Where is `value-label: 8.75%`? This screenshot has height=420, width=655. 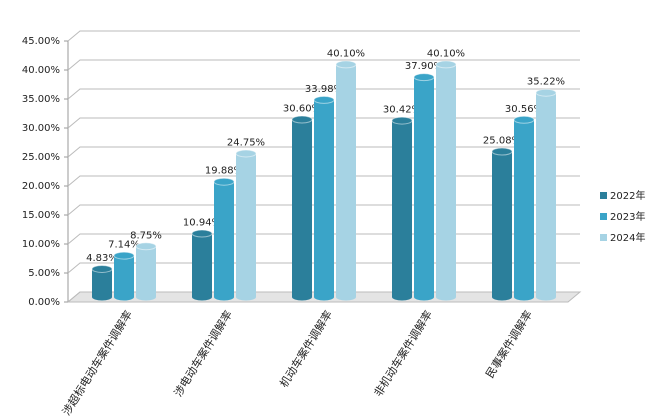 value-label: 8.75% is located at coordinates (146, 235).